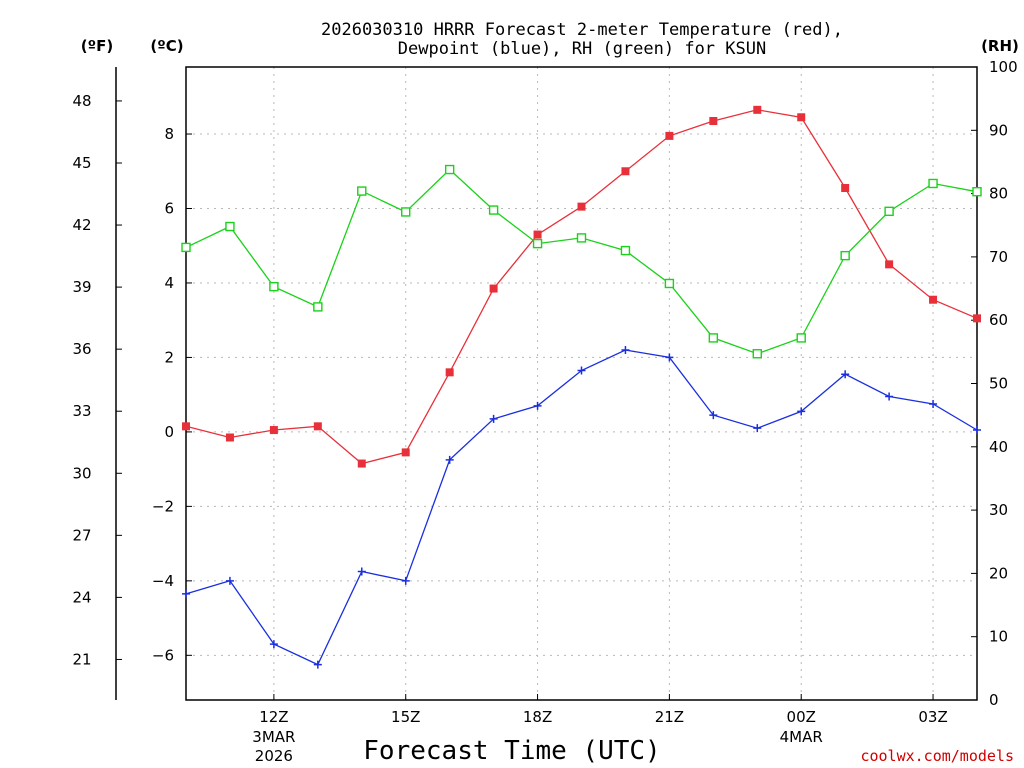 The image size is (1024, 768). I want to click on rh-tick-label: 40, so click(998, 447).